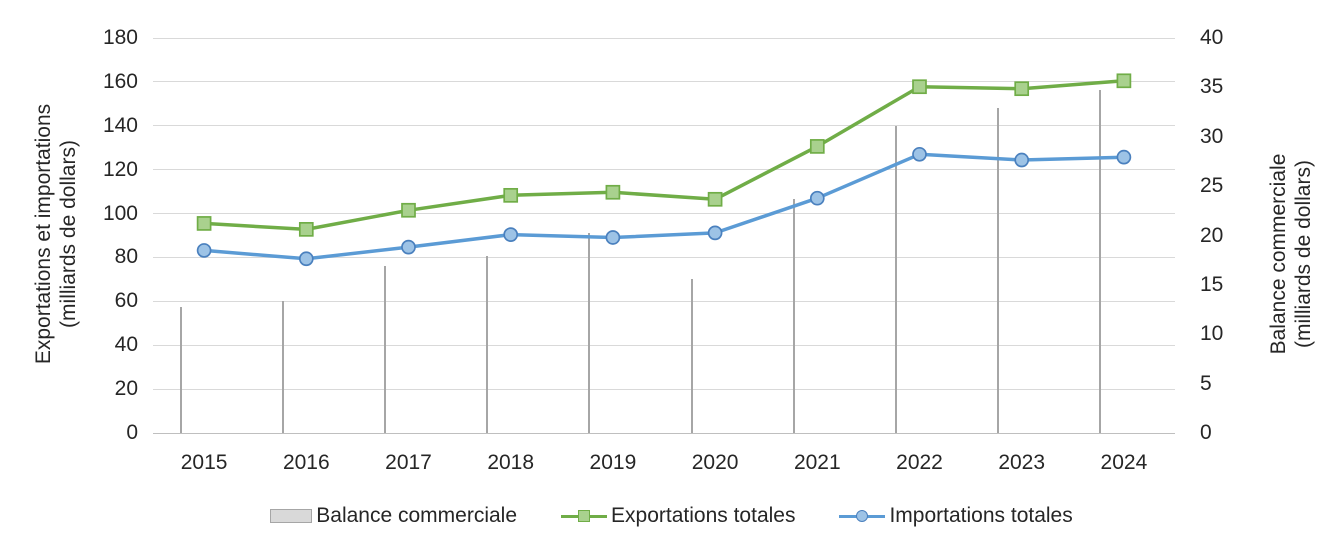  What do you see at coordinates (1212, 136) in the screenshot?
I see `right-tick-label: 30` at bounding box center [1212, 136].